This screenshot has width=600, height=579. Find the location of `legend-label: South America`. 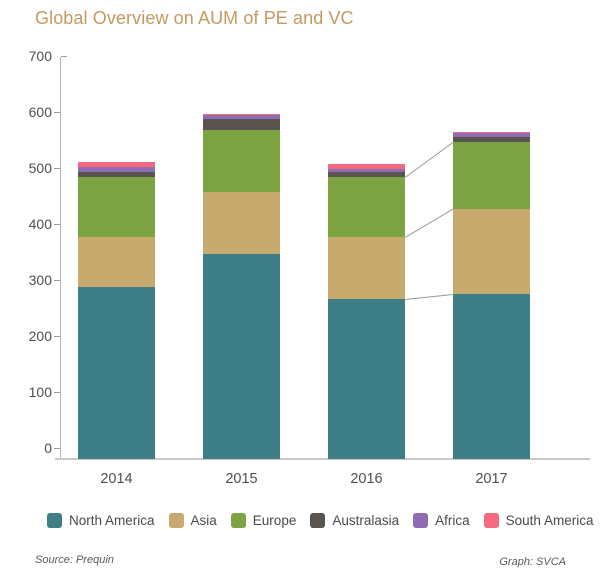

legend-label: South America is located at coordinates (549, 520).